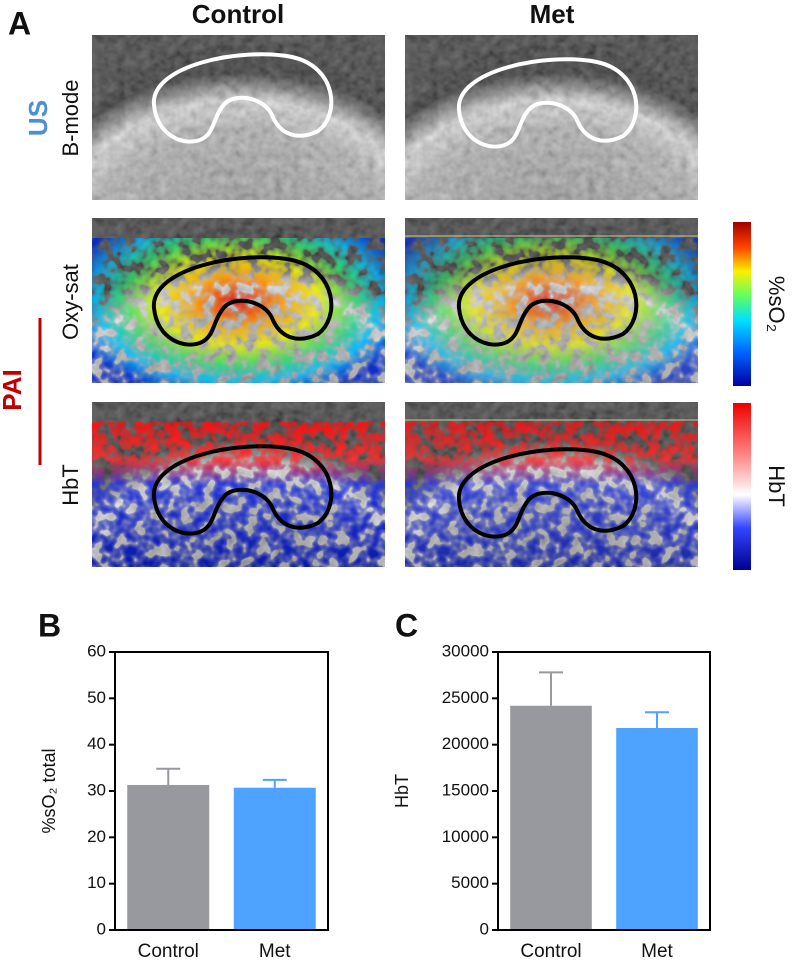 Image resolution: width=800 pixels, height=968 pixels. What do you see at coordinates (465, 743) in the screenshot?
I see `y-tick-label: 20000` at bounding box center [465, 743].